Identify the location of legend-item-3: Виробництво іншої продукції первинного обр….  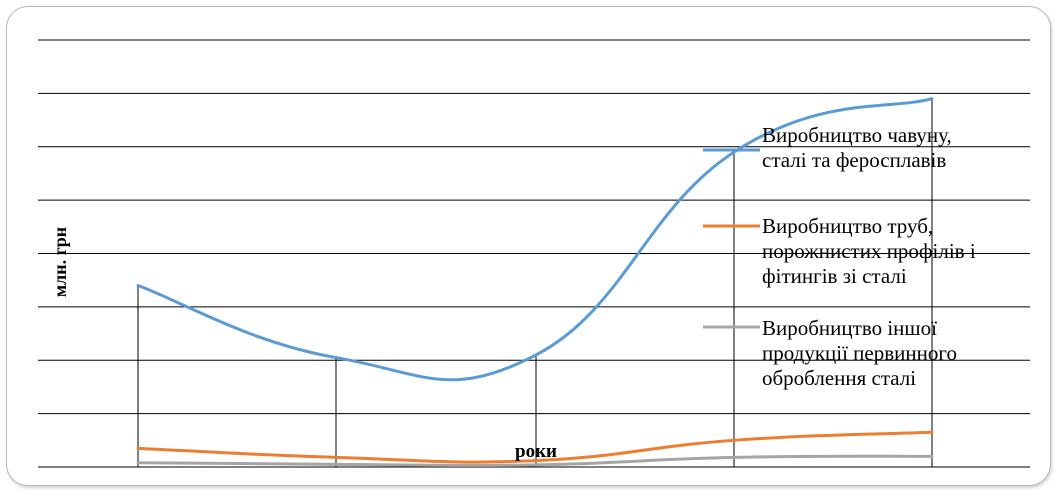
(830, 353).